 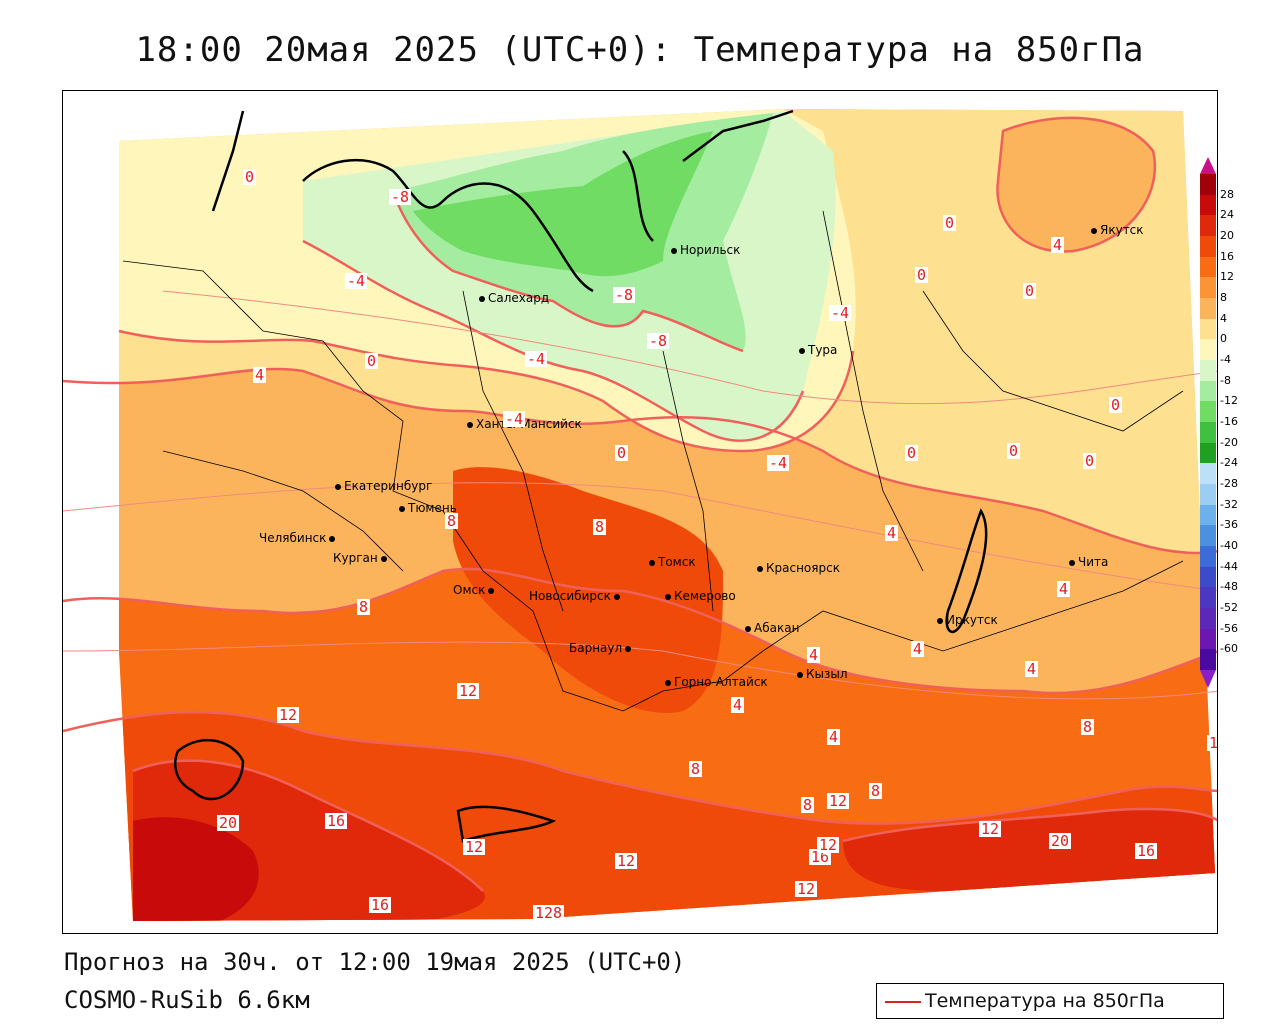 What do you see at coordinates (209, 769) in the screenshot?
I see `coastline-caspian` at bounding box center [209, 769].